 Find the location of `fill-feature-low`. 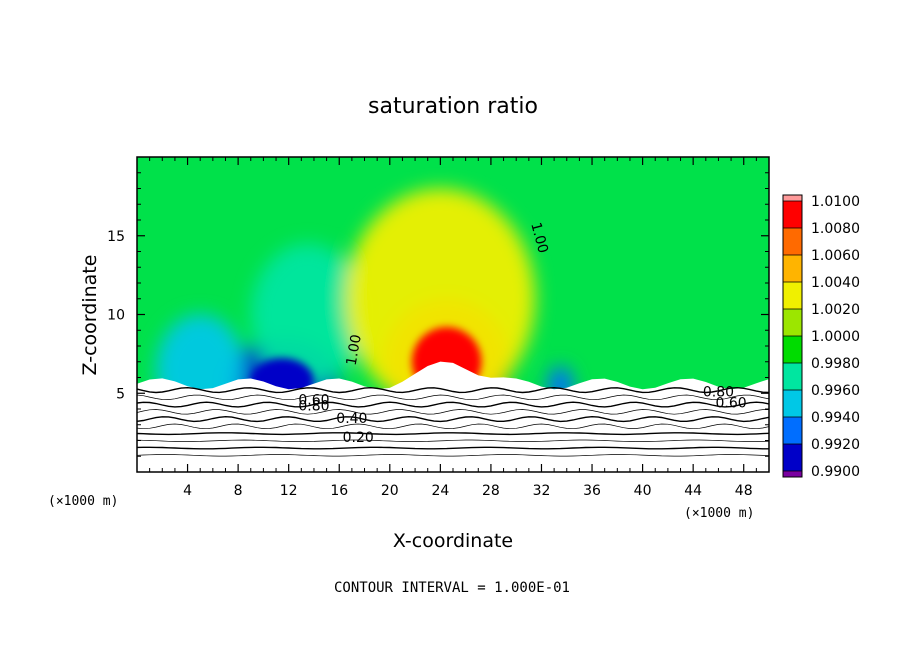

fill-feature-low is located at coordinates (307, 314).